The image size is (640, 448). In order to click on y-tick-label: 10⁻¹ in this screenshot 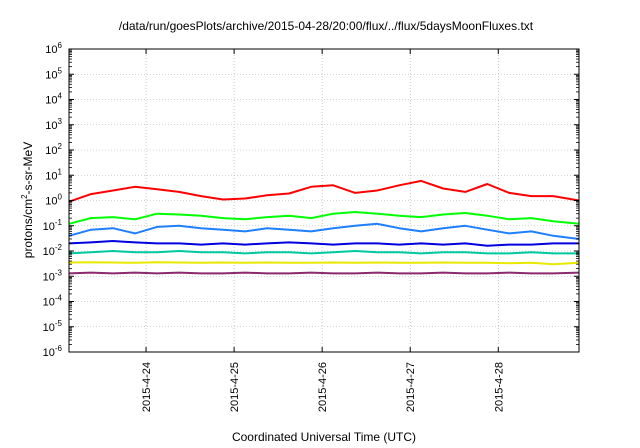, I will do `click(53, 225)`.